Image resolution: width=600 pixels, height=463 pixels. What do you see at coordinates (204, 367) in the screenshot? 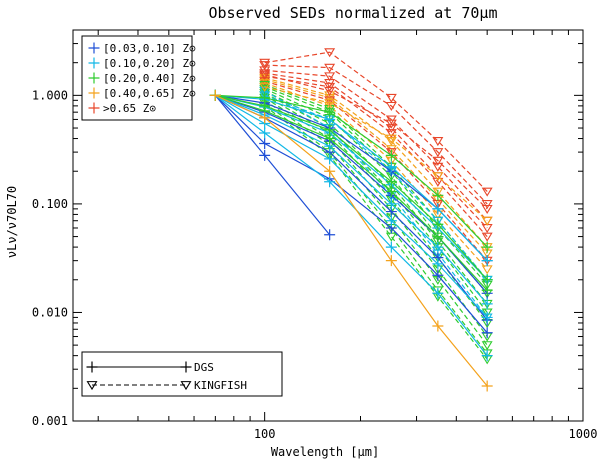
I see `survey-legend-label: DGS` at bounding box center [204, 367].